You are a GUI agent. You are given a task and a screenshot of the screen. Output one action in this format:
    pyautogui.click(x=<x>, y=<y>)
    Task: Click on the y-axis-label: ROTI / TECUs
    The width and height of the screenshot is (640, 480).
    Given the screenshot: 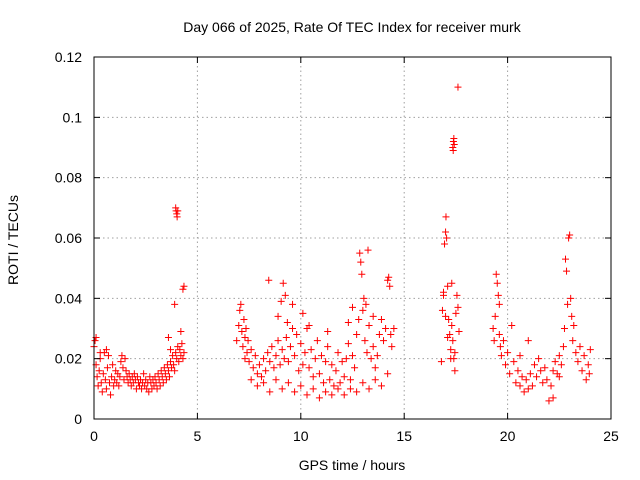 What is the action you would take?
    pyautogui.click(x=13, y=240)
    